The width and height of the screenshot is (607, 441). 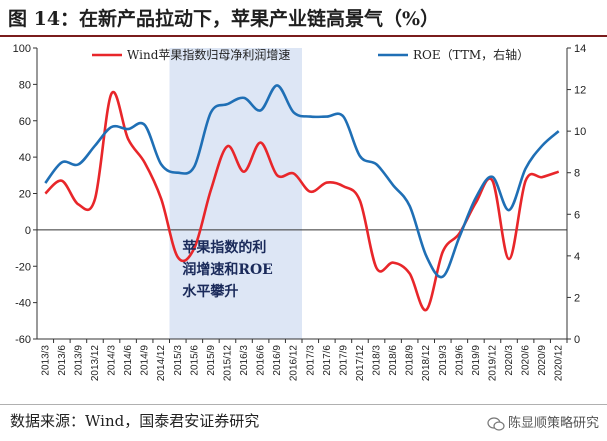 What do you see at coordinates (128, 360) in the screenshot?
I see `x-tick-label: 2014/6` at bounding box center [128, 360].